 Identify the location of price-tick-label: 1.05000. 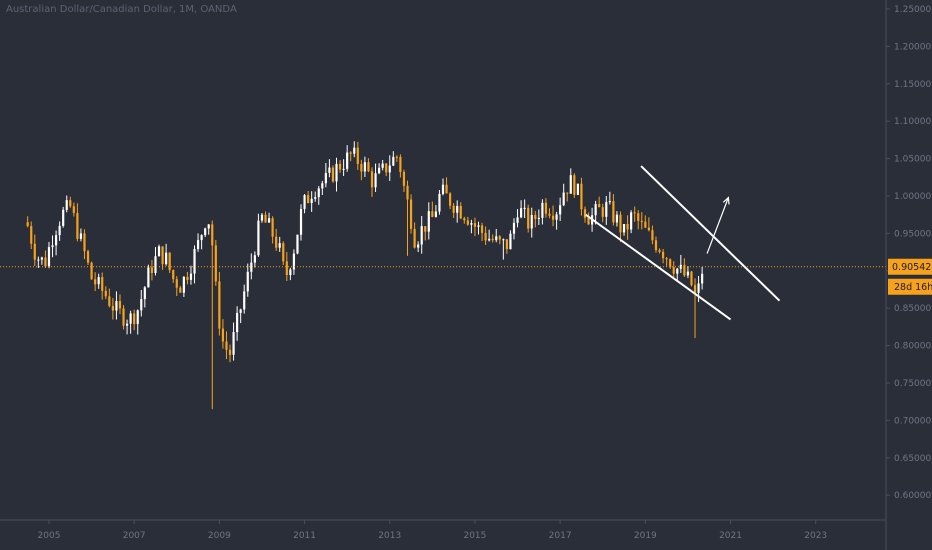
(912, 160).